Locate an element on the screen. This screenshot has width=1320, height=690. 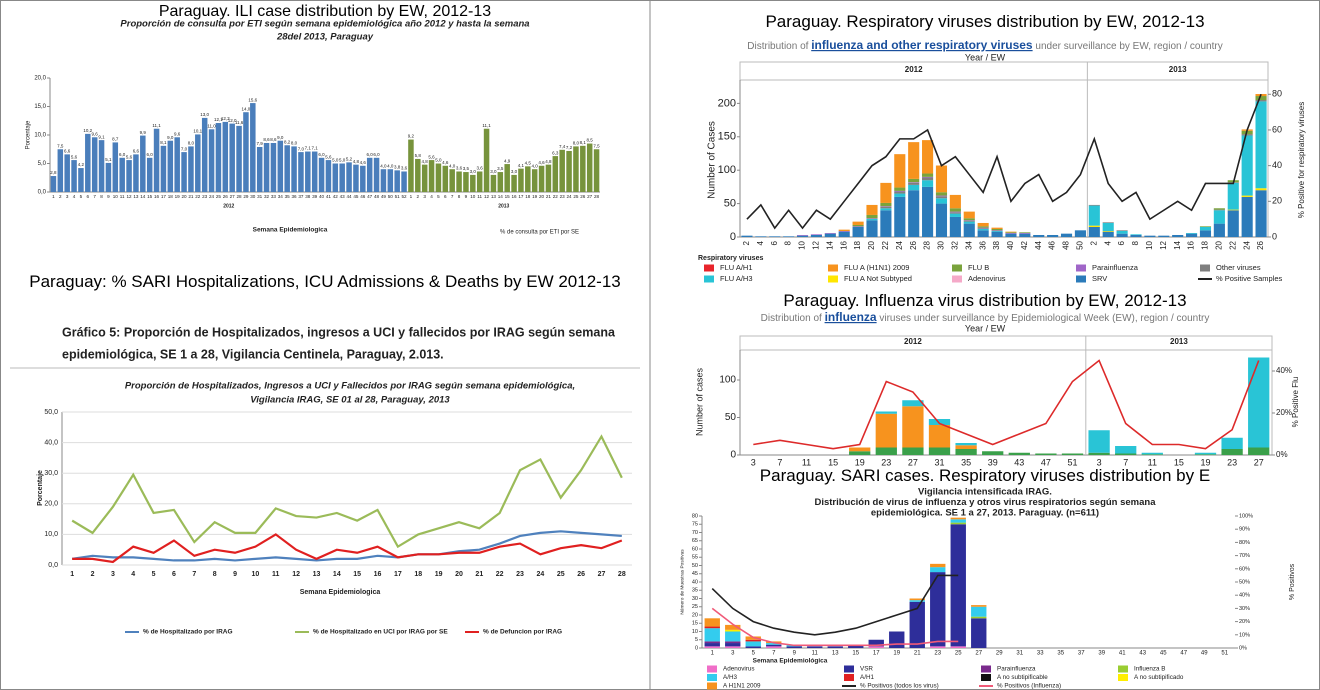
value-label: 8,6 is located at coordinates (273, 139).